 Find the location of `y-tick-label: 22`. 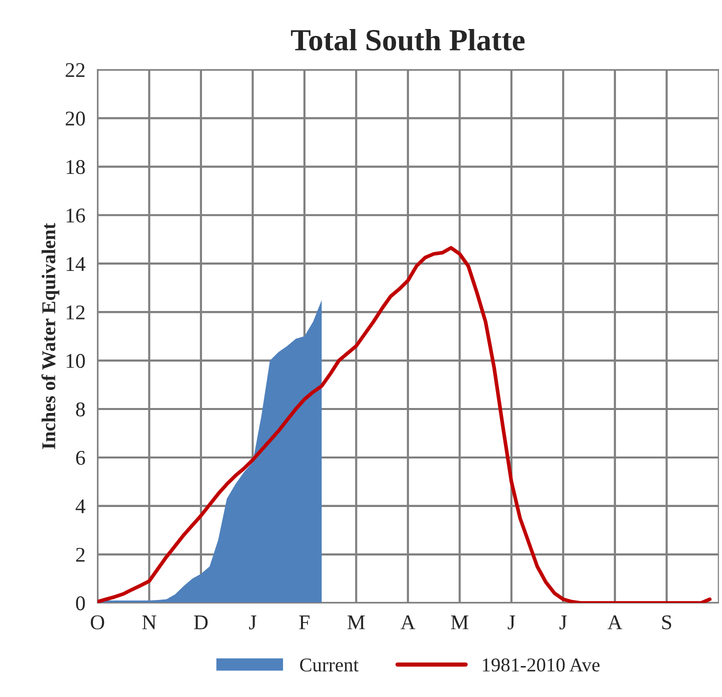

y-tick-label: 22 is located at coordinates (75, 70).